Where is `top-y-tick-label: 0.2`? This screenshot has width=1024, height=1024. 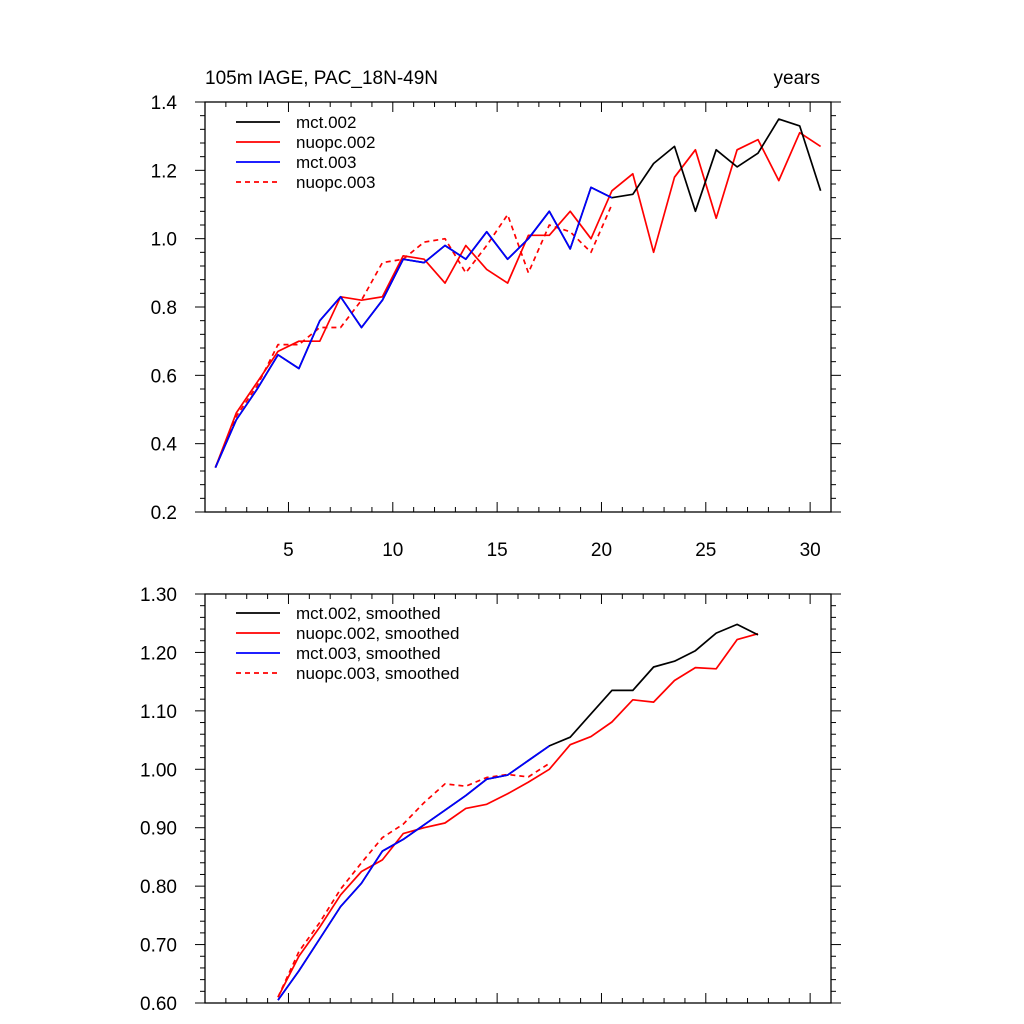
top-y-tick-label: 0.2 is located at coordinates (164, 513).